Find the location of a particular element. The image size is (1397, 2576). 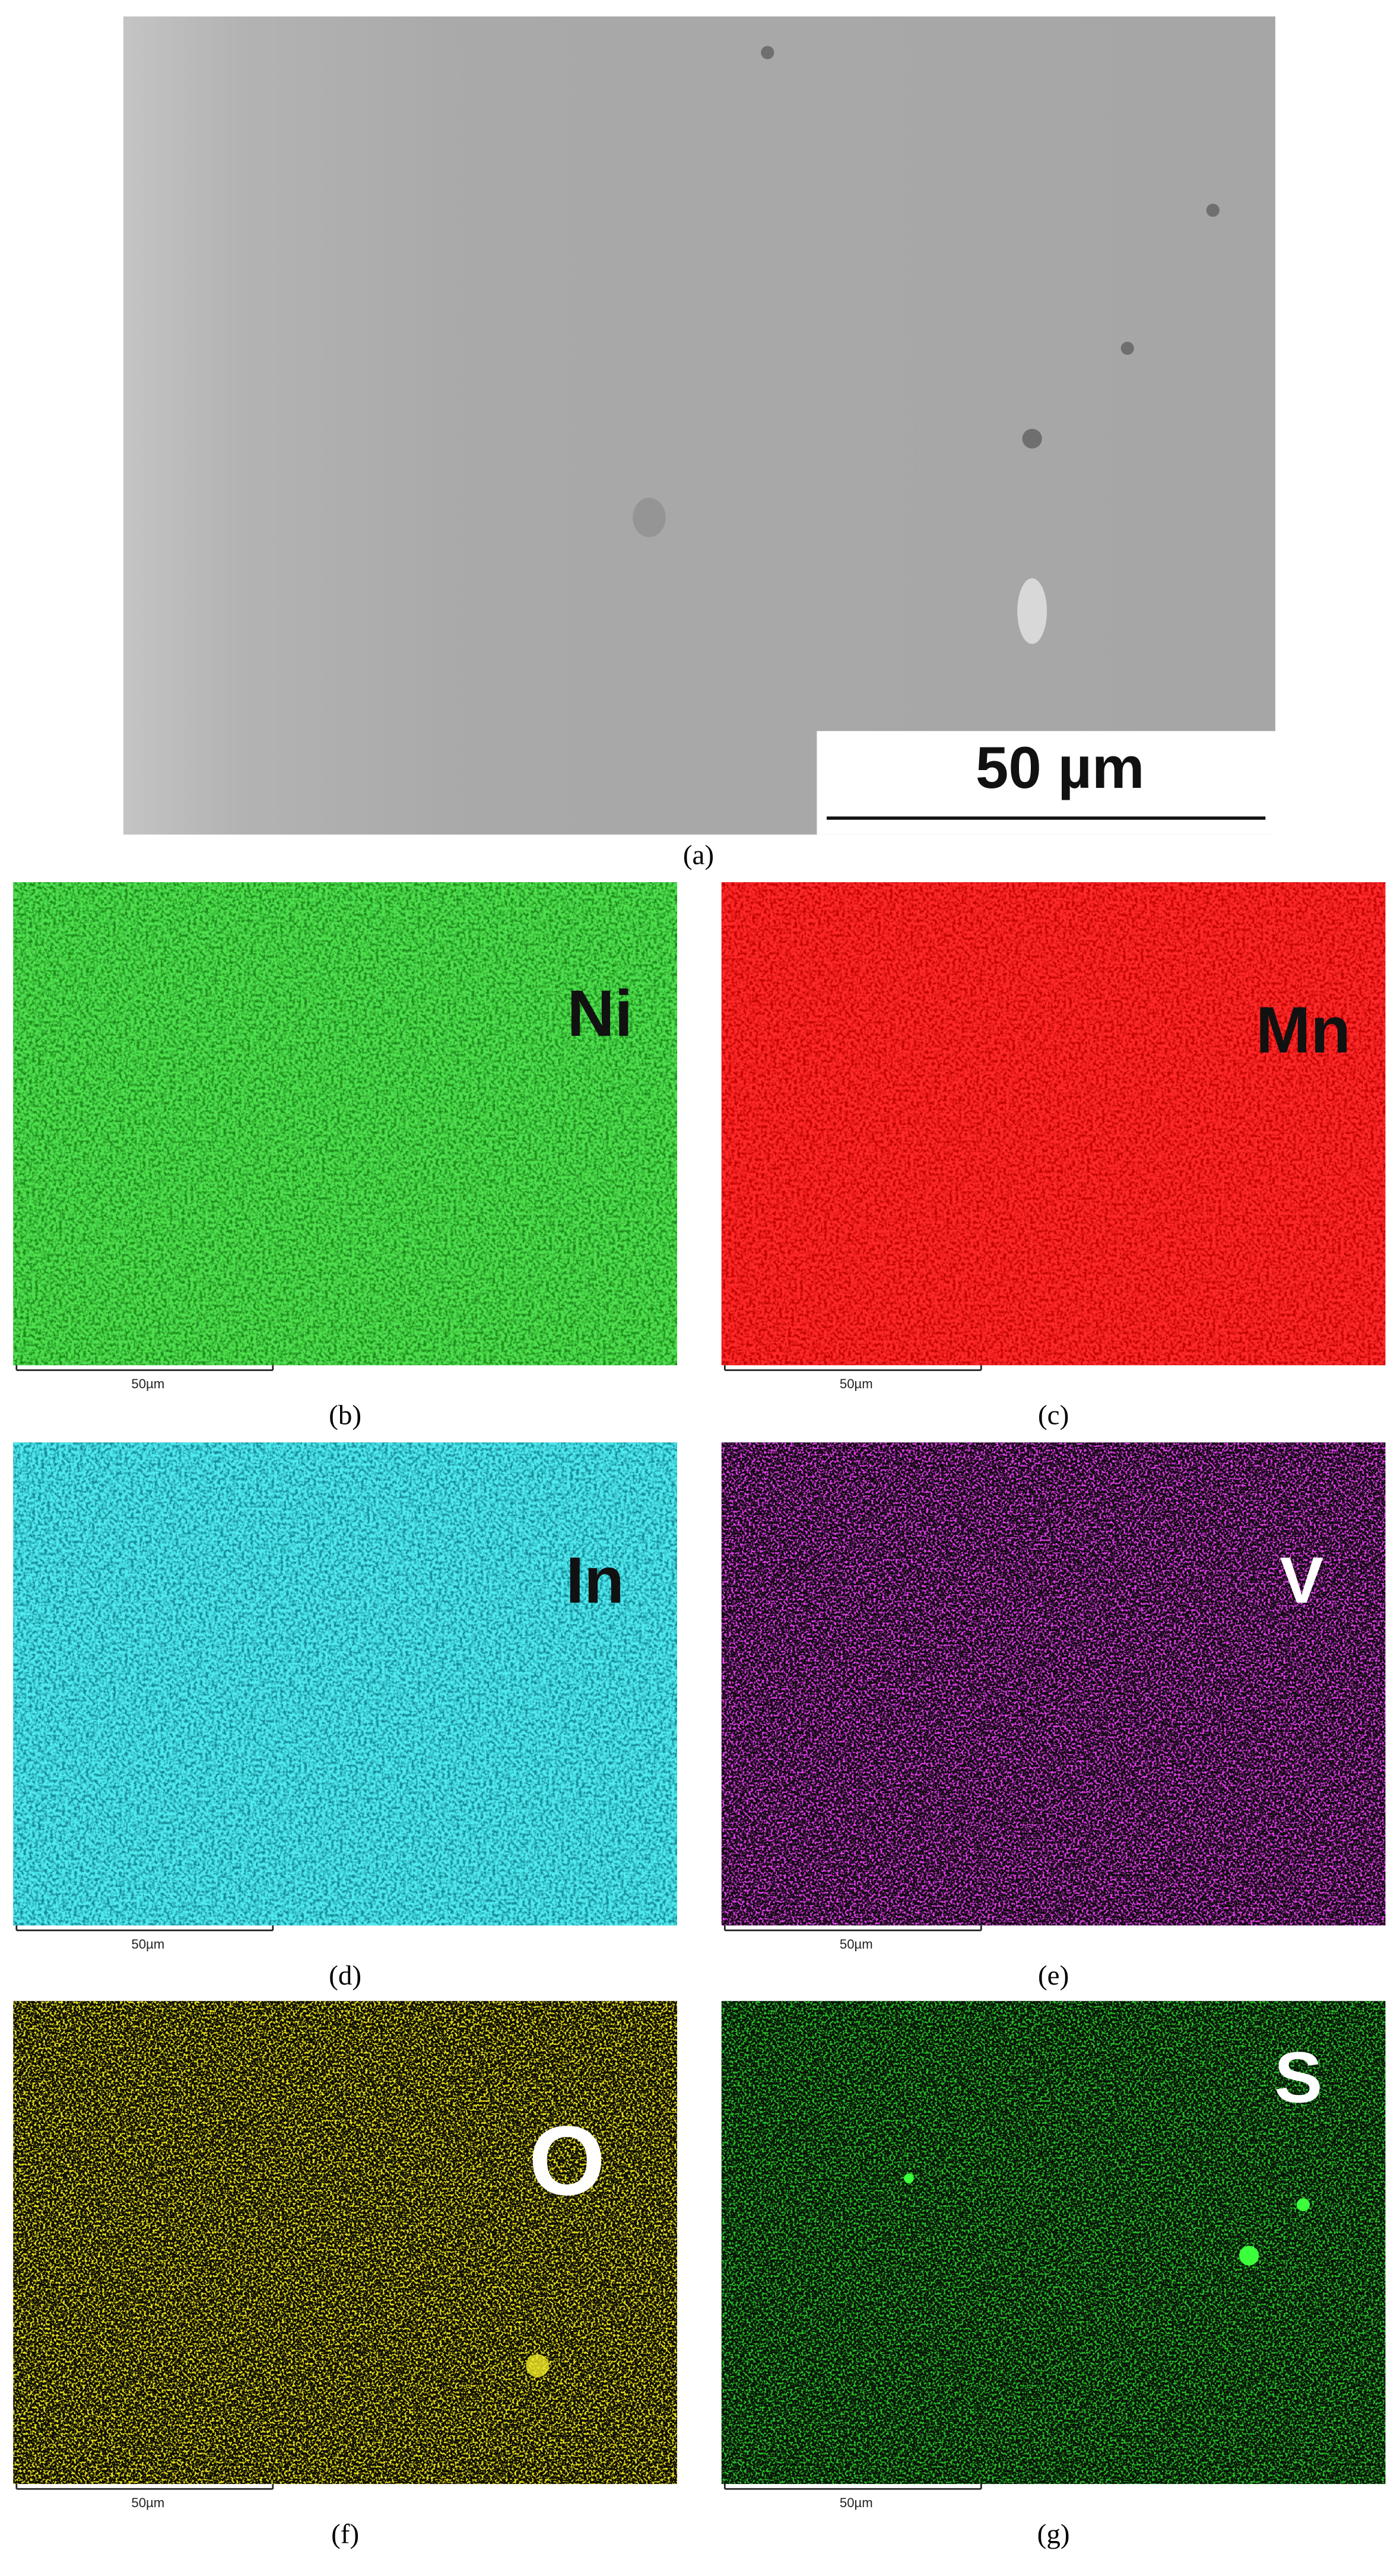

element-label: Ni is located at coordinates (600, 1013).